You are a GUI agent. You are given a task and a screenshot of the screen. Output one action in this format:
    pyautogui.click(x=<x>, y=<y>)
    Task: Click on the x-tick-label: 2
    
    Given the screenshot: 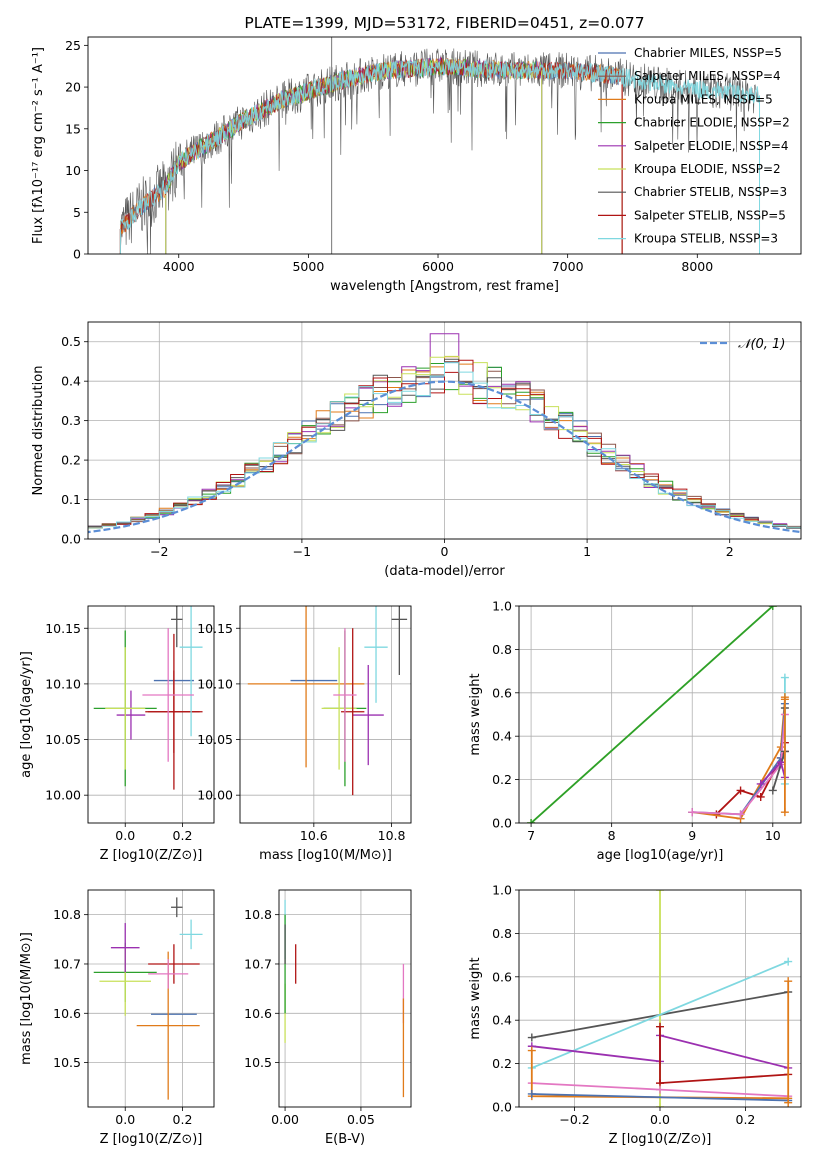 What is the action you would take?
    pyautogui.click(x=730, y=551)
    